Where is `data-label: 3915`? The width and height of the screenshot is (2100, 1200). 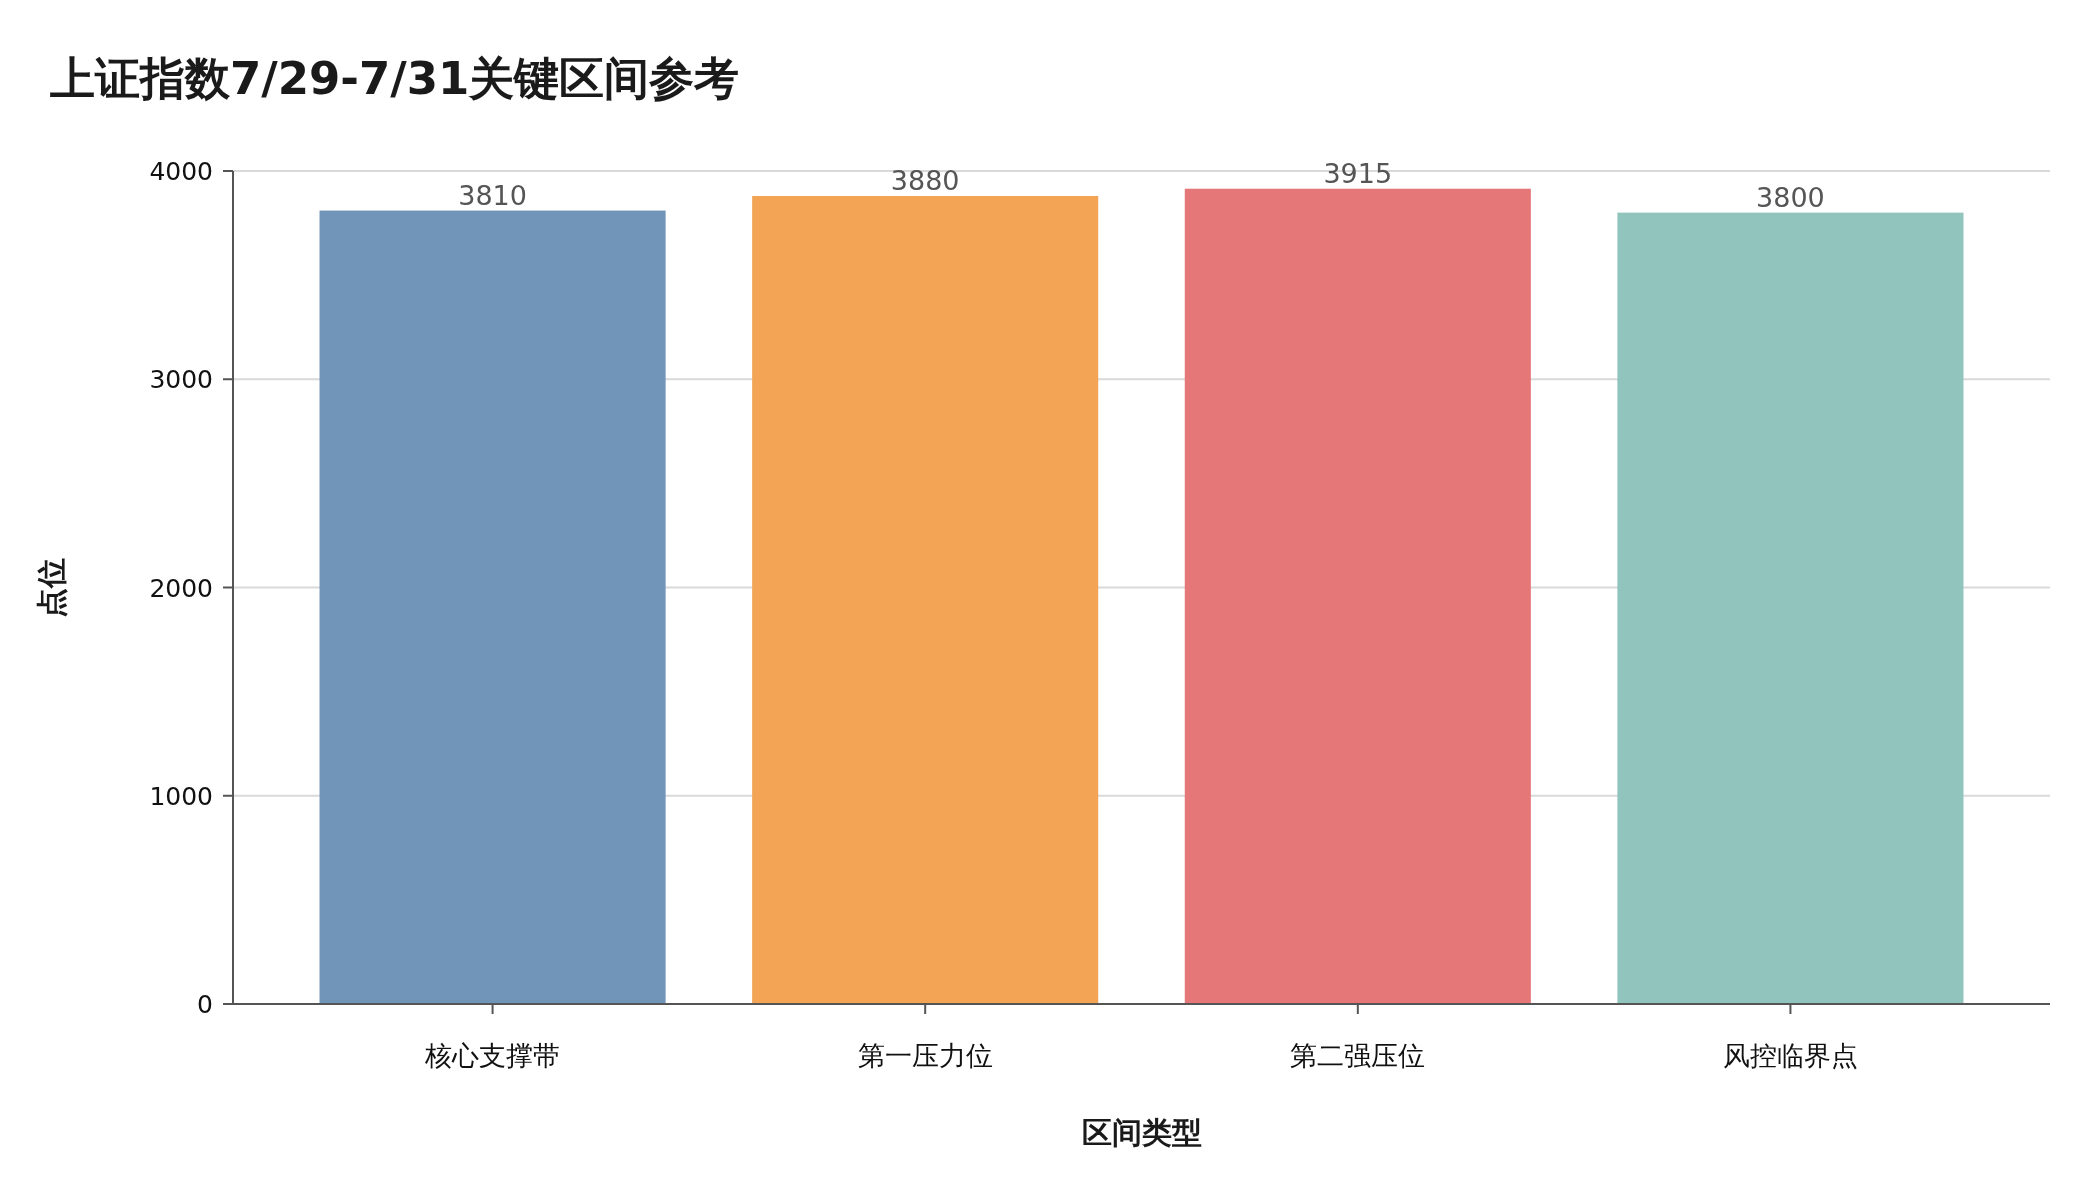 data-label: 3915 is located at coordinates (1358, 173).